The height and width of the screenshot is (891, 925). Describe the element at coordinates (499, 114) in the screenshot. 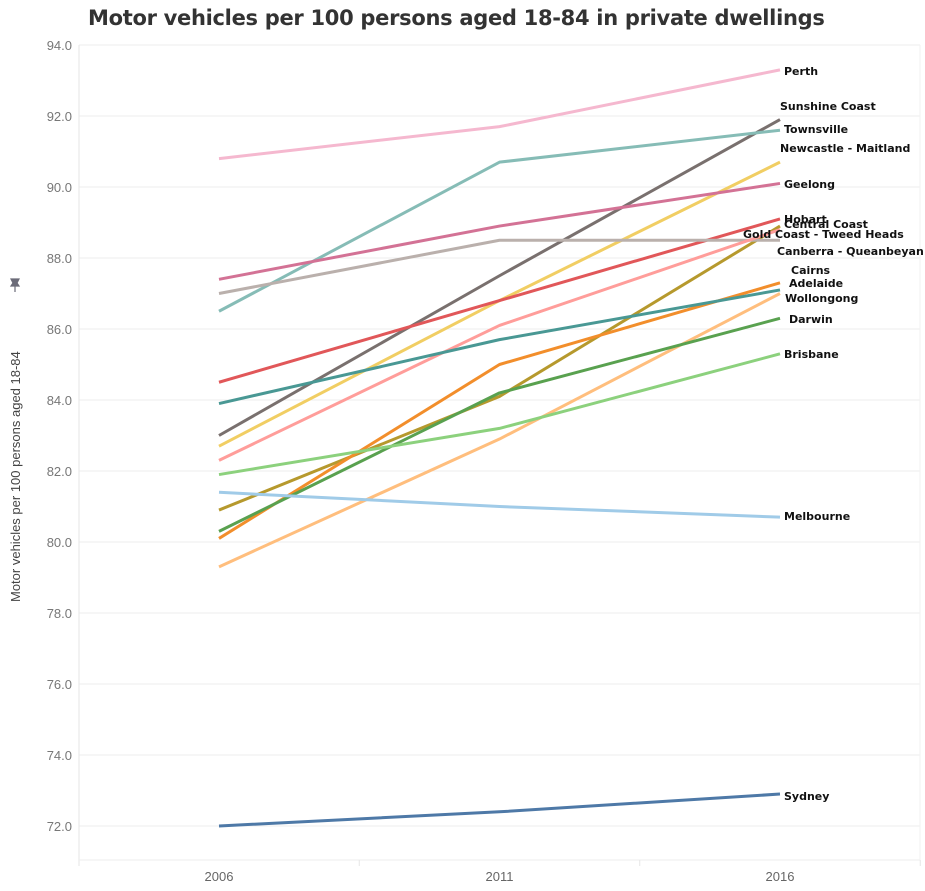

I see `series-line-perth` at that location.